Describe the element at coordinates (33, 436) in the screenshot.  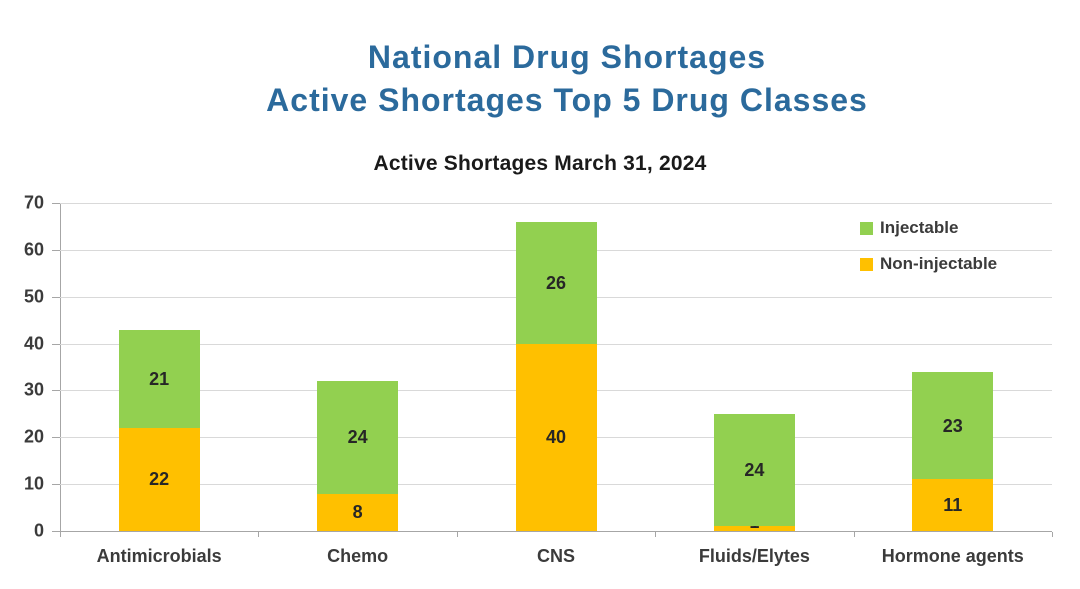
I see `y-axis-label-20: 20` at that location.